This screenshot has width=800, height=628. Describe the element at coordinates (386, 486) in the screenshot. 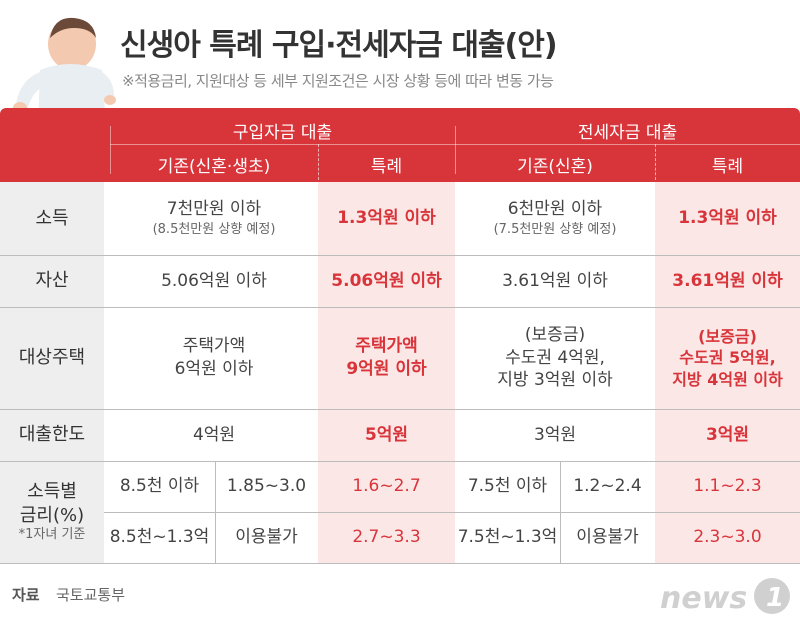

I see `rate-purchase-special-a: 1.6~2.7` at that location.